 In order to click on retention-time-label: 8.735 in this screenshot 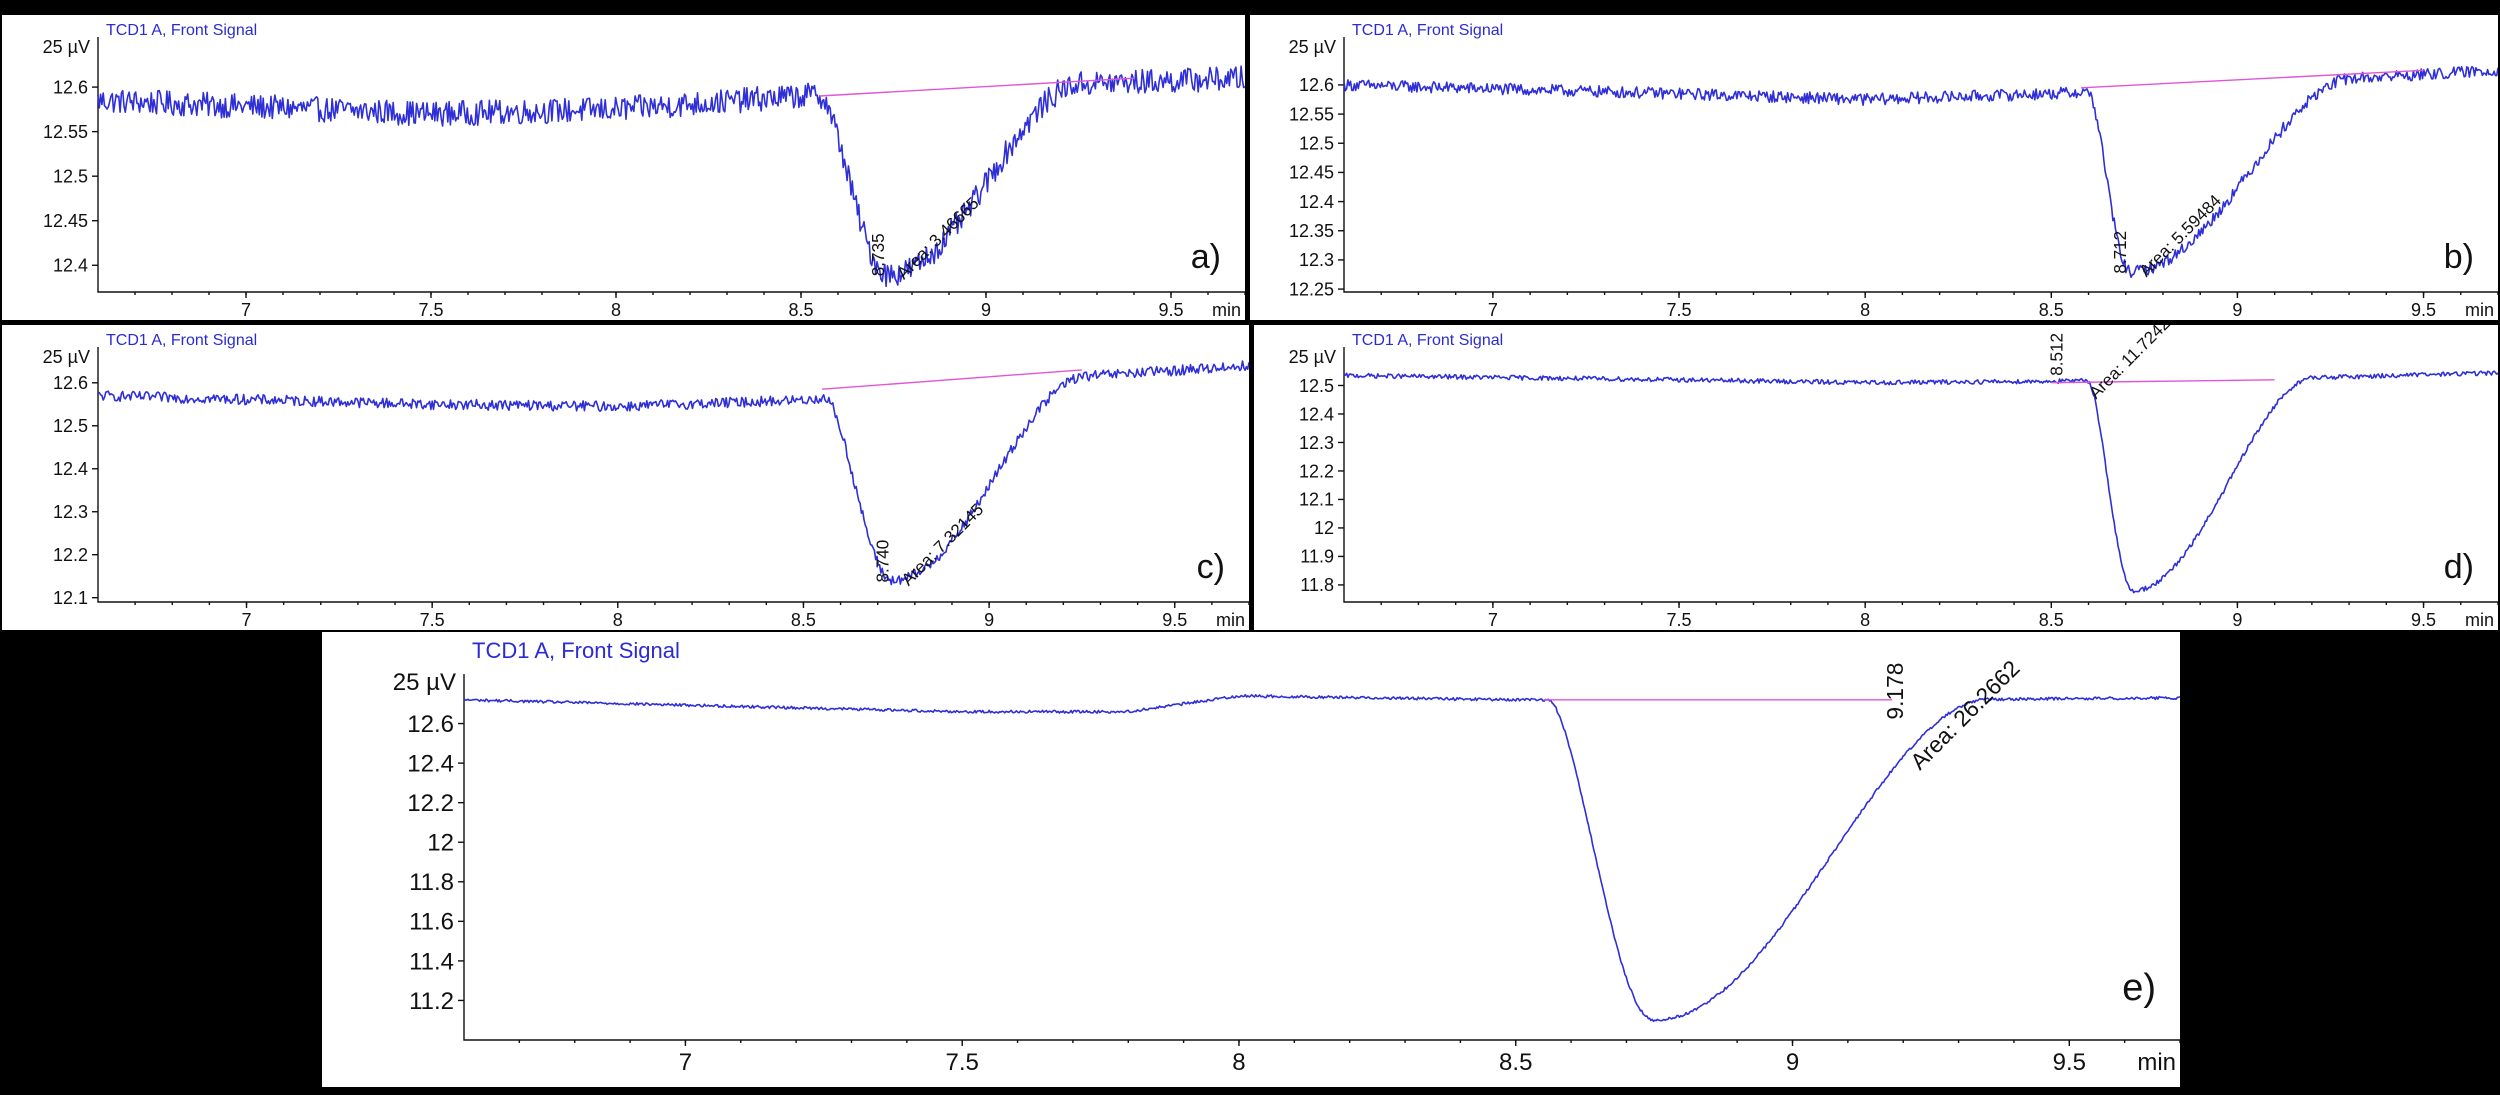, I will do `click(878, 254)`.